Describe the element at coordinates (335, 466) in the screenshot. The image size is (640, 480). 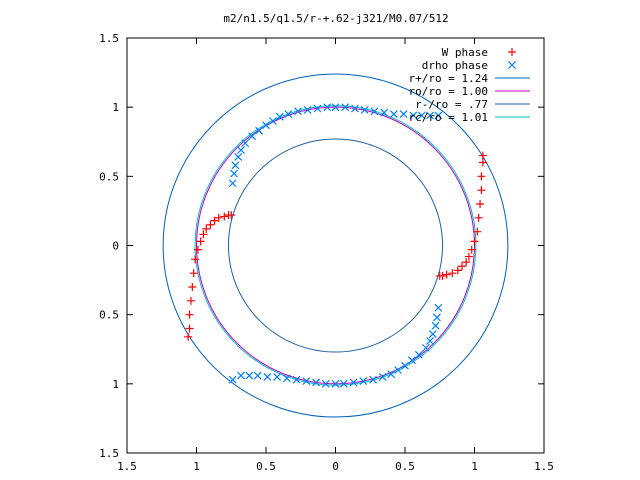
I see `x-tick-label: 0` at that location.